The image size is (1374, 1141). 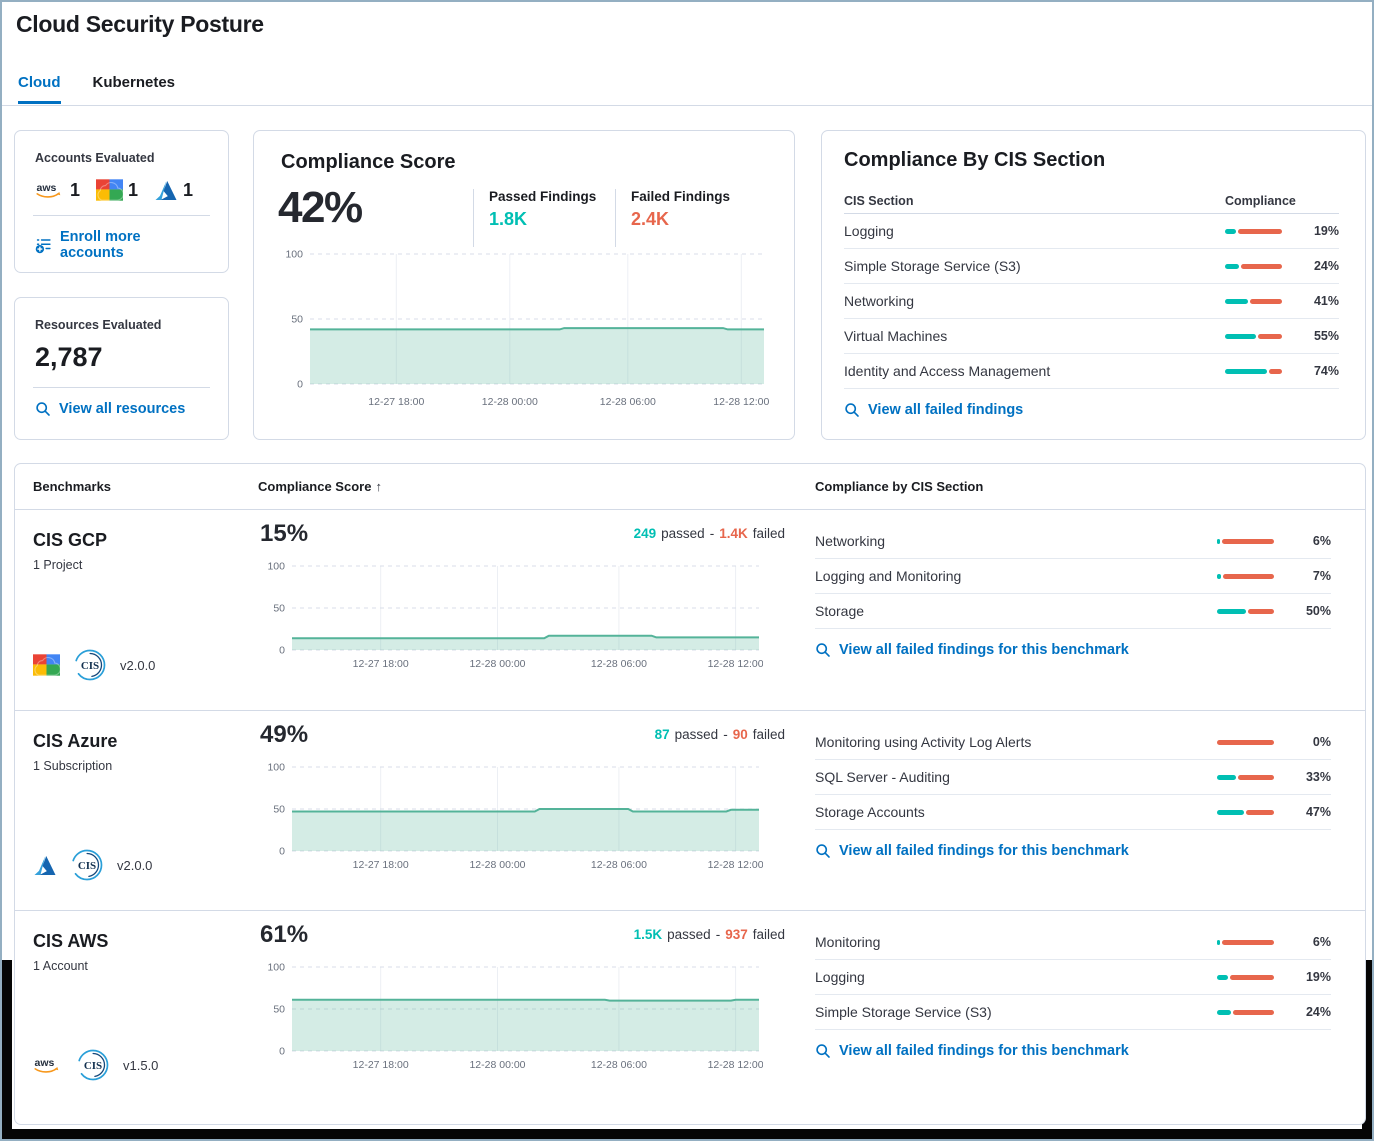 I want to click on sort-ascending-icon: ↑, so click(x=378, y=486).